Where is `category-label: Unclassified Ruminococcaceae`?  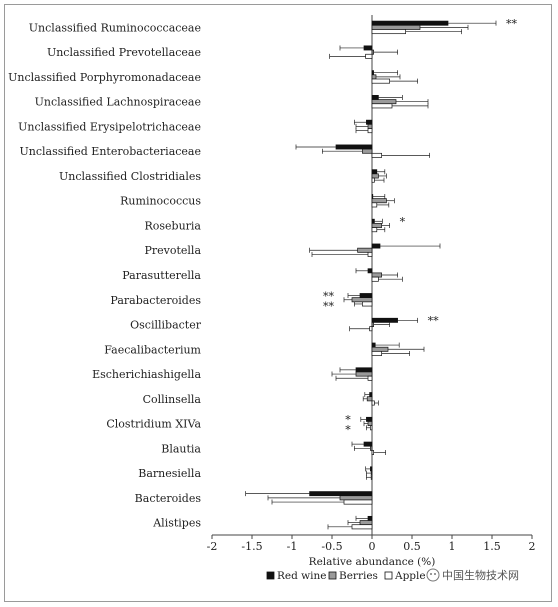
category-label: Unclassified Ruminococcaceae is located at coordinates (115, 27).